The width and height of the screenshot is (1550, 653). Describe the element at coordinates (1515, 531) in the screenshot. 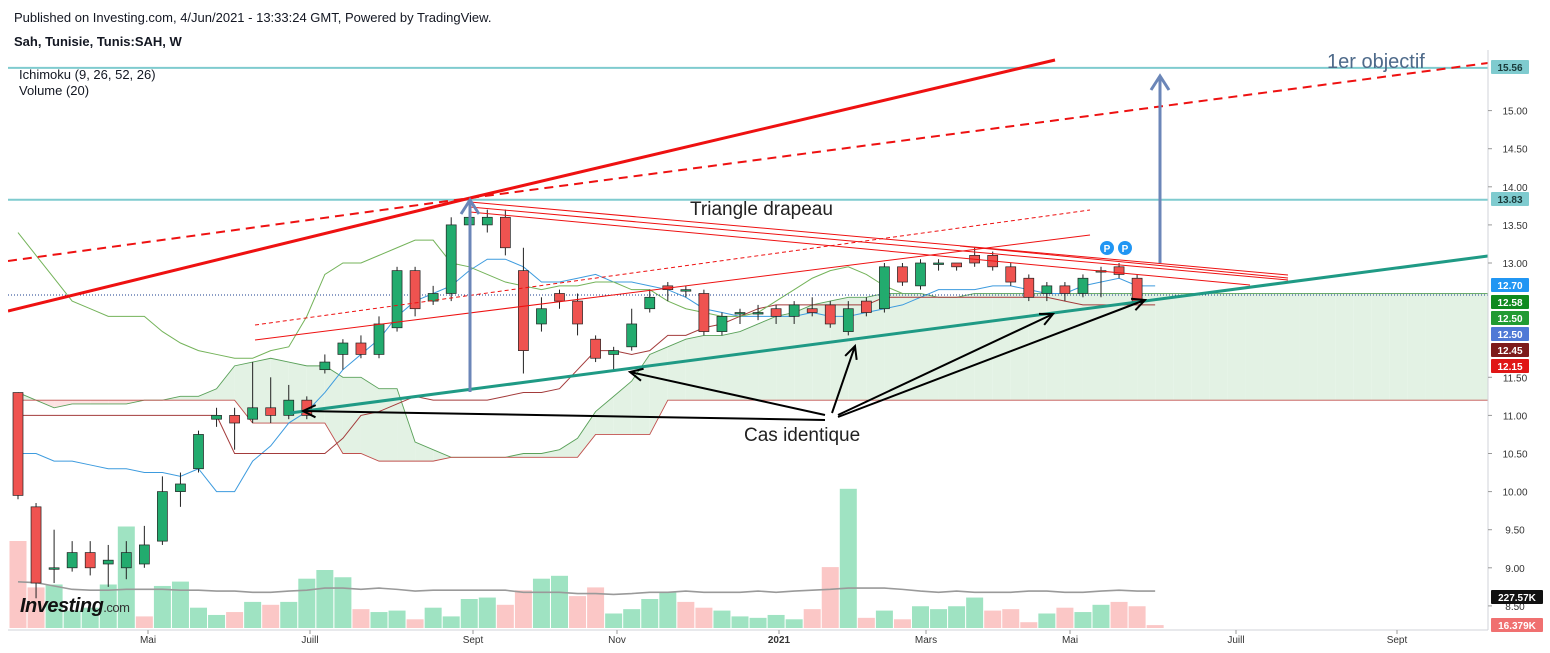

I see `y-tick-label: 9.50` at that location.